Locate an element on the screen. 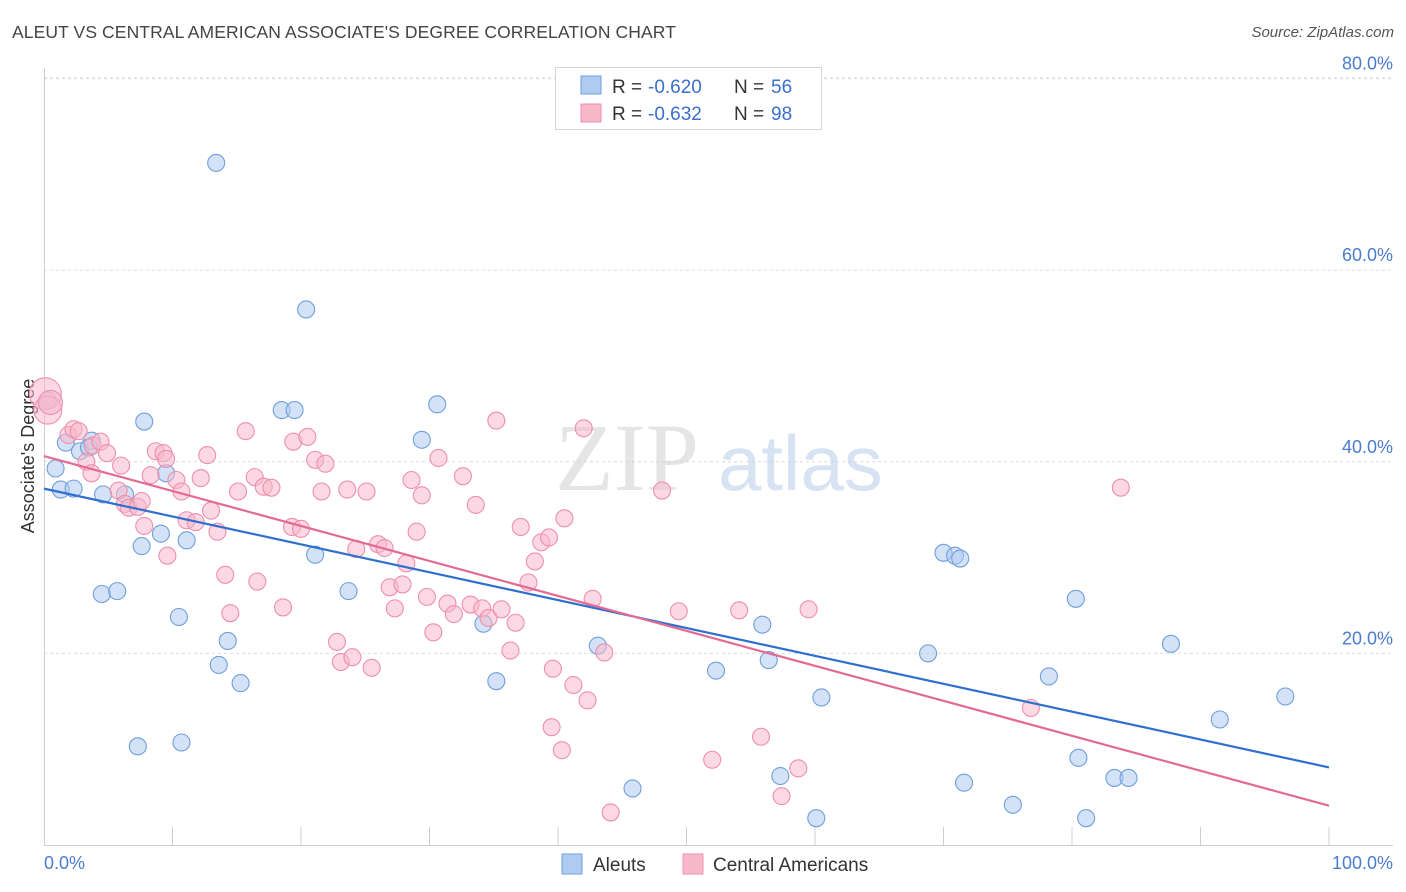 The height and width of the screenshot is (892, 1406). legend-r-value-central-americans: -0.632 is located at coordinates (675, 114).